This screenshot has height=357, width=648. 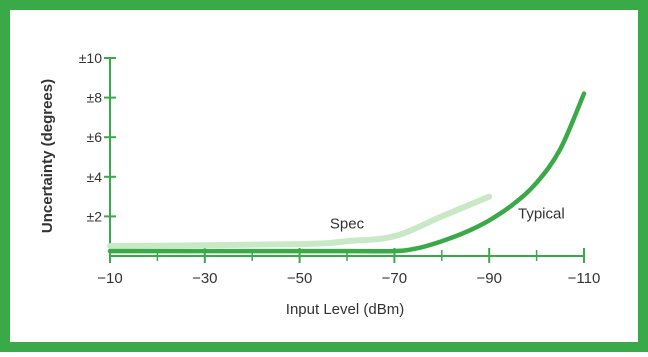 I want to click on x-tick-label: −30, so click(x=204, y=278).